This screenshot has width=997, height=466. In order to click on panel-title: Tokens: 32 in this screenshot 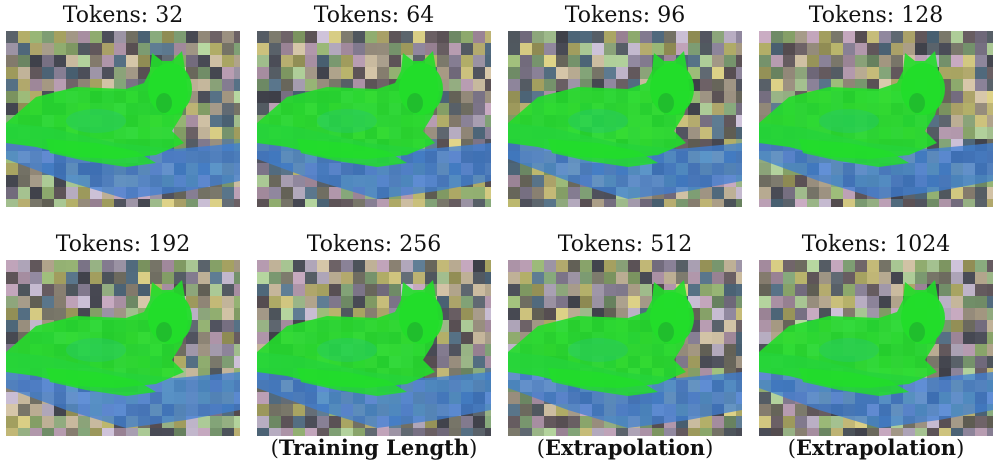, I will do `click(123, 15)`.